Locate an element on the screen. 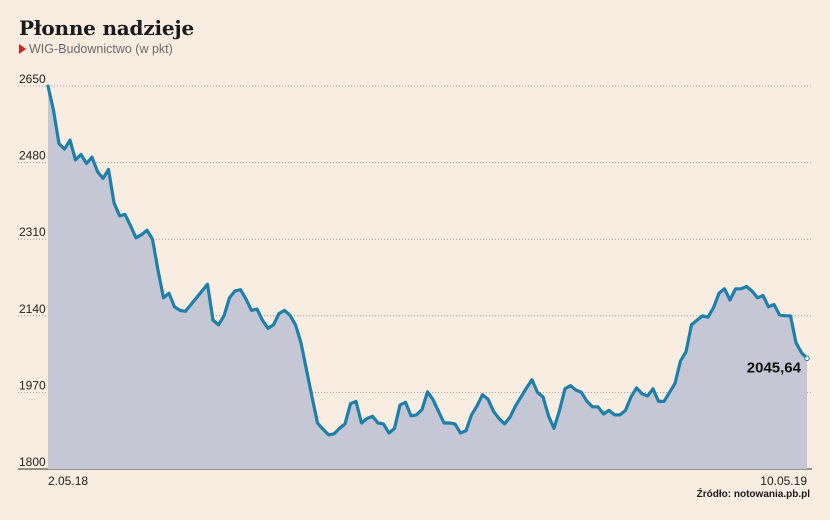 The width and height of the screenshot is (830, 520). chart-subtitle: WIG-Budownictwo (w pkt) is located at coordinates (96, 49).